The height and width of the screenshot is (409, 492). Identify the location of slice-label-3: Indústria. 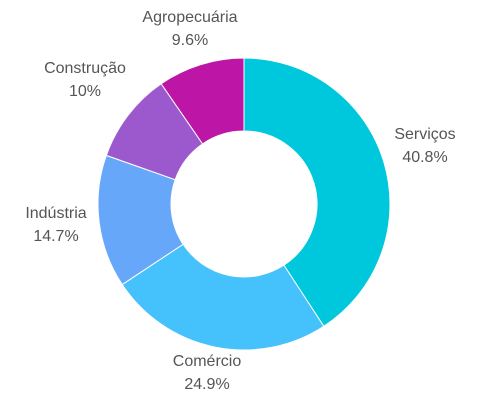
(55, 213).